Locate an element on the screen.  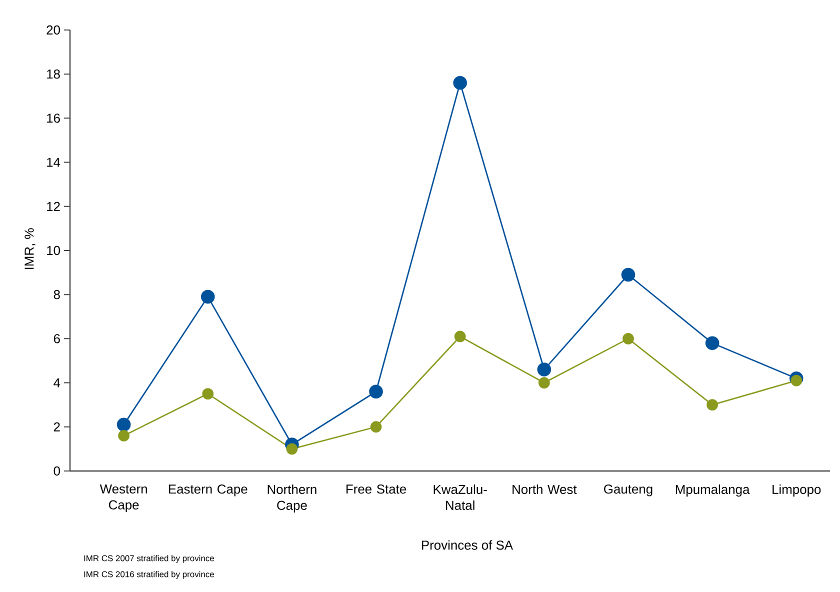
x-tick-label: Free State is located at coordinates (376, 489).